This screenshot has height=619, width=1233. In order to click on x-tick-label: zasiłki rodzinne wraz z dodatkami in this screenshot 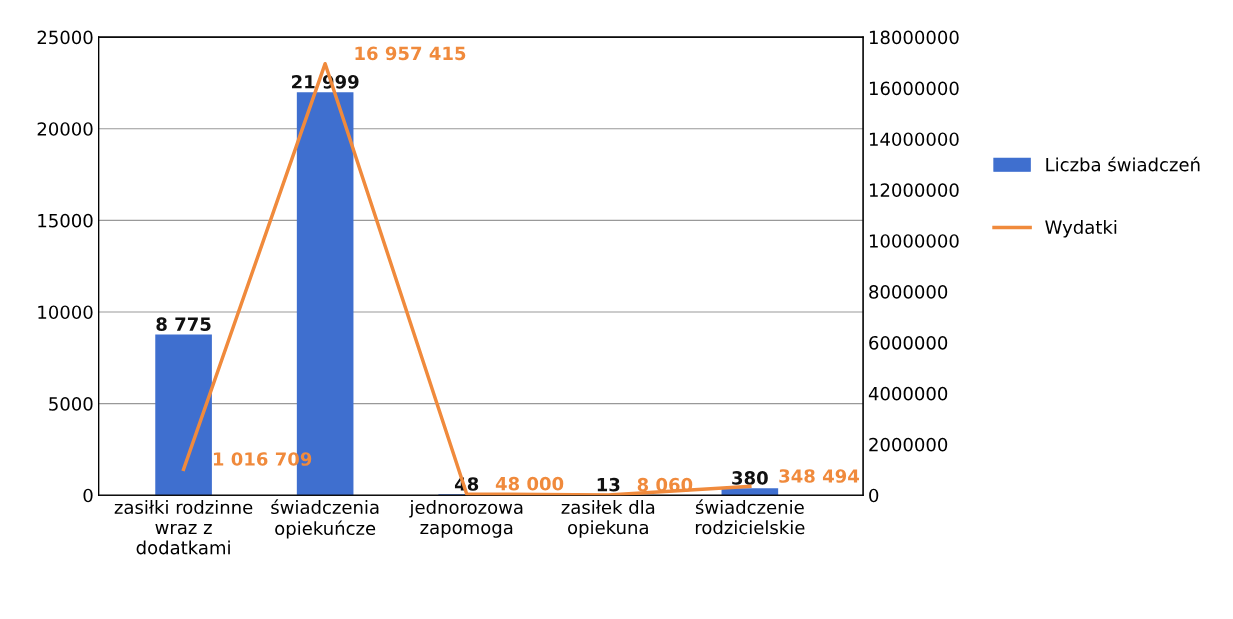, I will do `click(183, 527)`.